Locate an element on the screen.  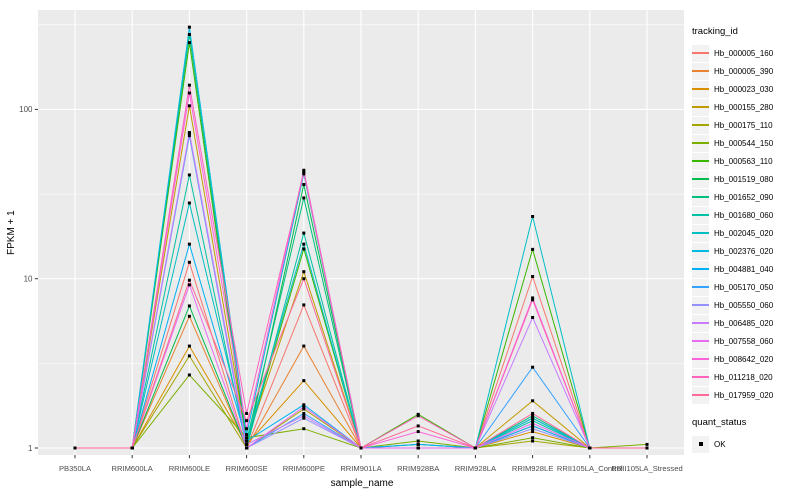
legend-item-label: Hb_000563_110 is located at coordinates (743, 161).